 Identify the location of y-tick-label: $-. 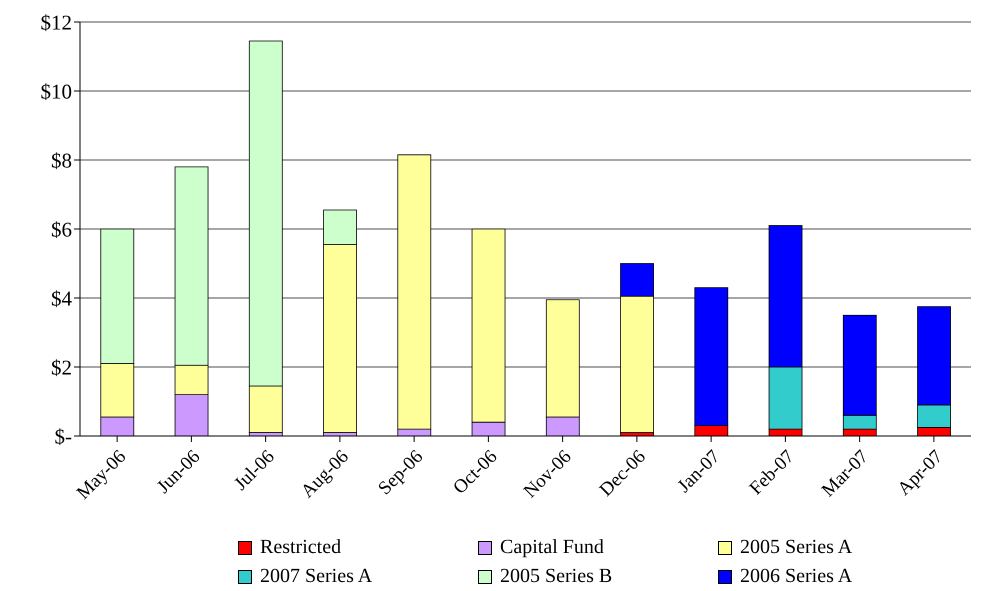
(63, 436).